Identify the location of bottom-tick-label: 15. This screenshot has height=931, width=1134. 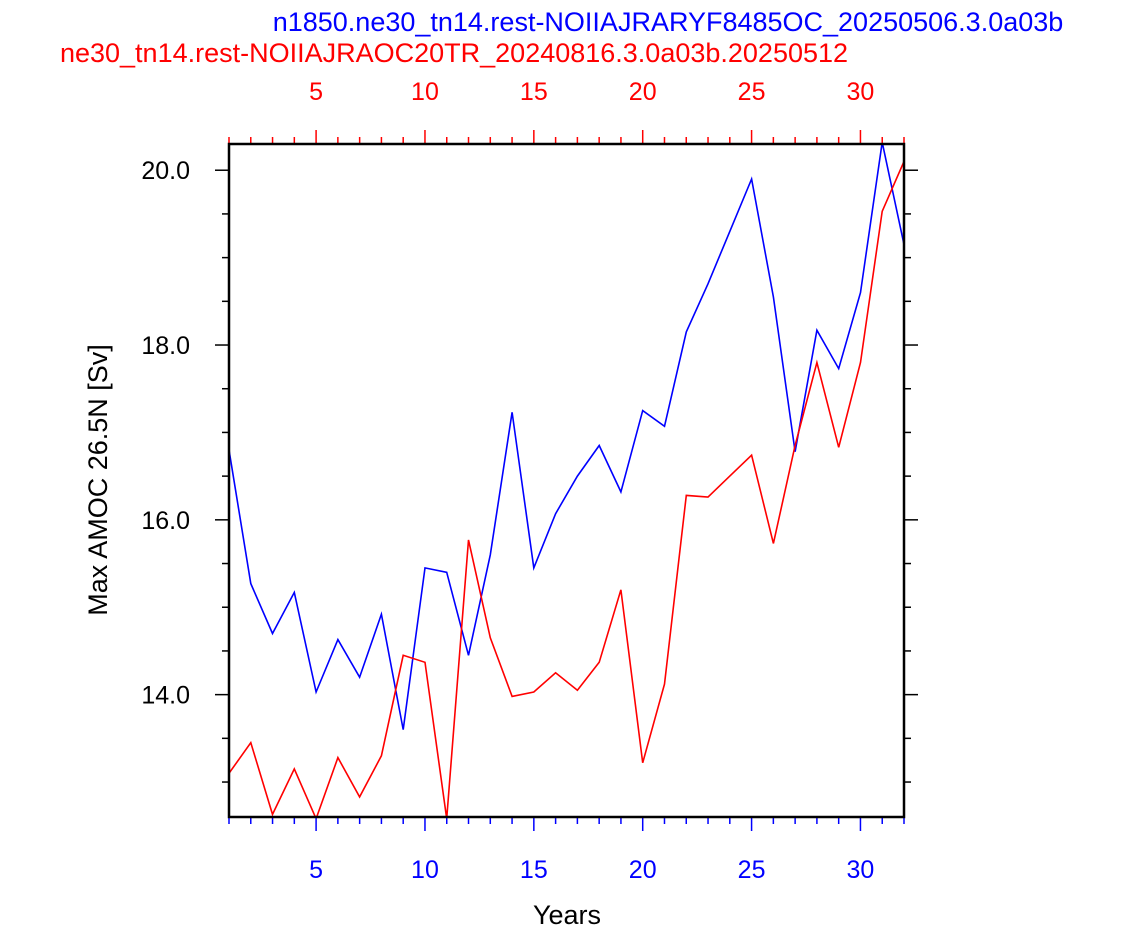
(534, 870).